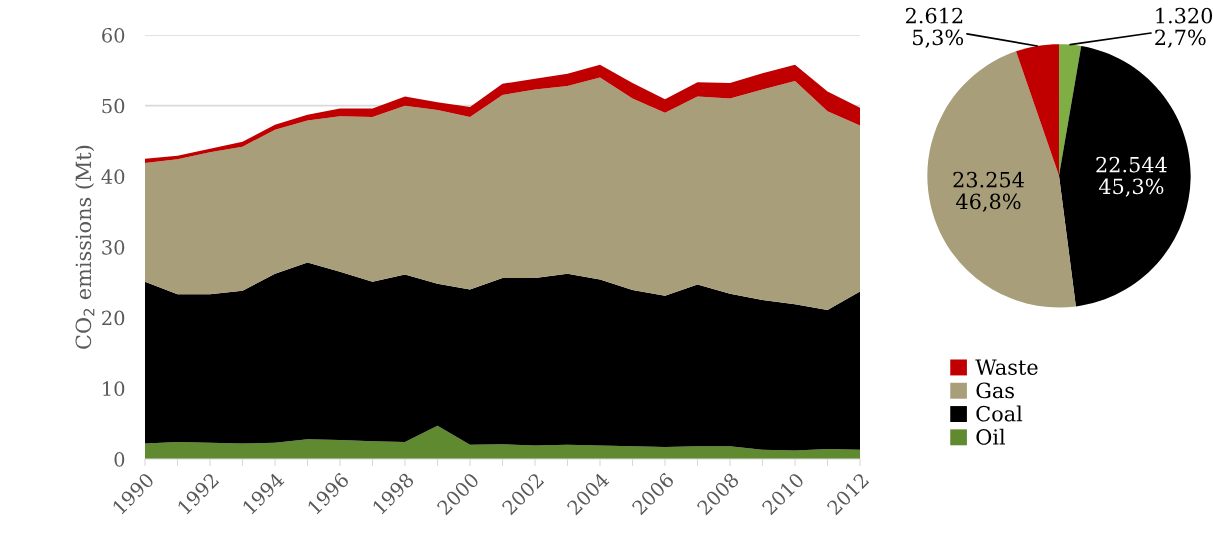 The height and width of the screenshot is (543, 1213). I want to click on legend-label: Waste, so click(1006, 367).